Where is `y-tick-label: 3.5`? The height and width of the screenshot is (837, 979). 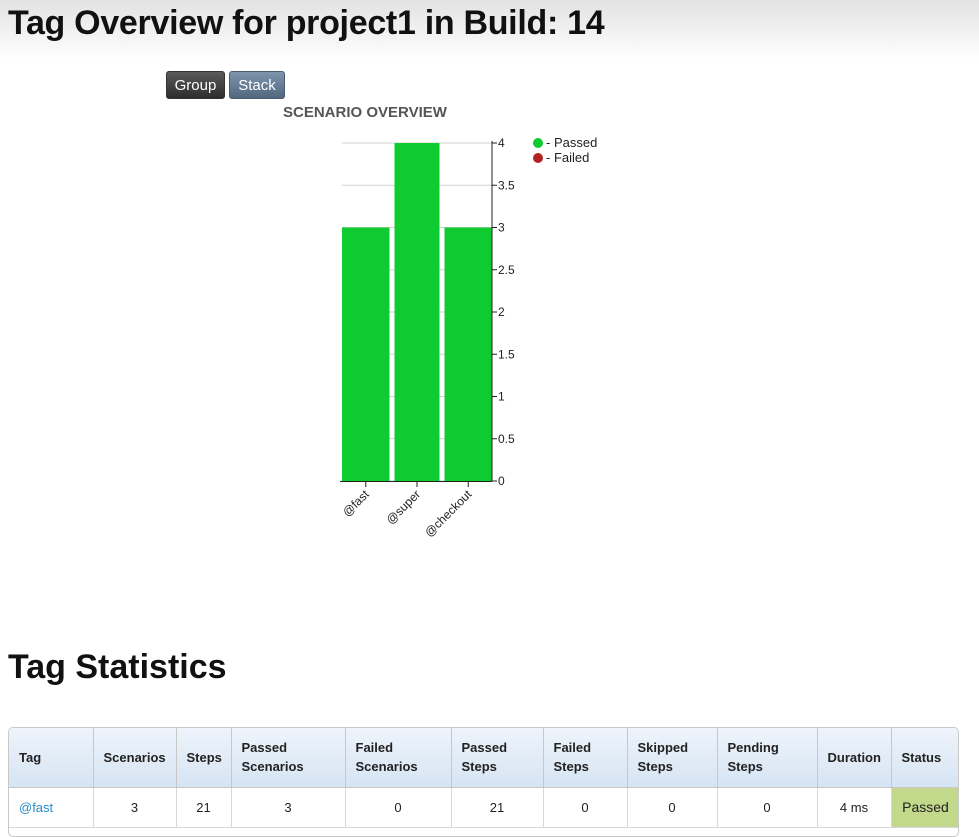 y-tick-label: 3.5 is located at coordinates (506, 185).